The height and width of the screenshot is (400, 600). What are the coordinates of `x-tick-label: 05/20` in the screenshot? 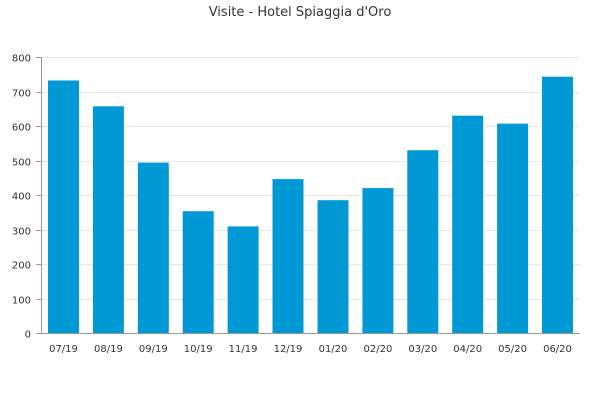 It's located at (512, 349).